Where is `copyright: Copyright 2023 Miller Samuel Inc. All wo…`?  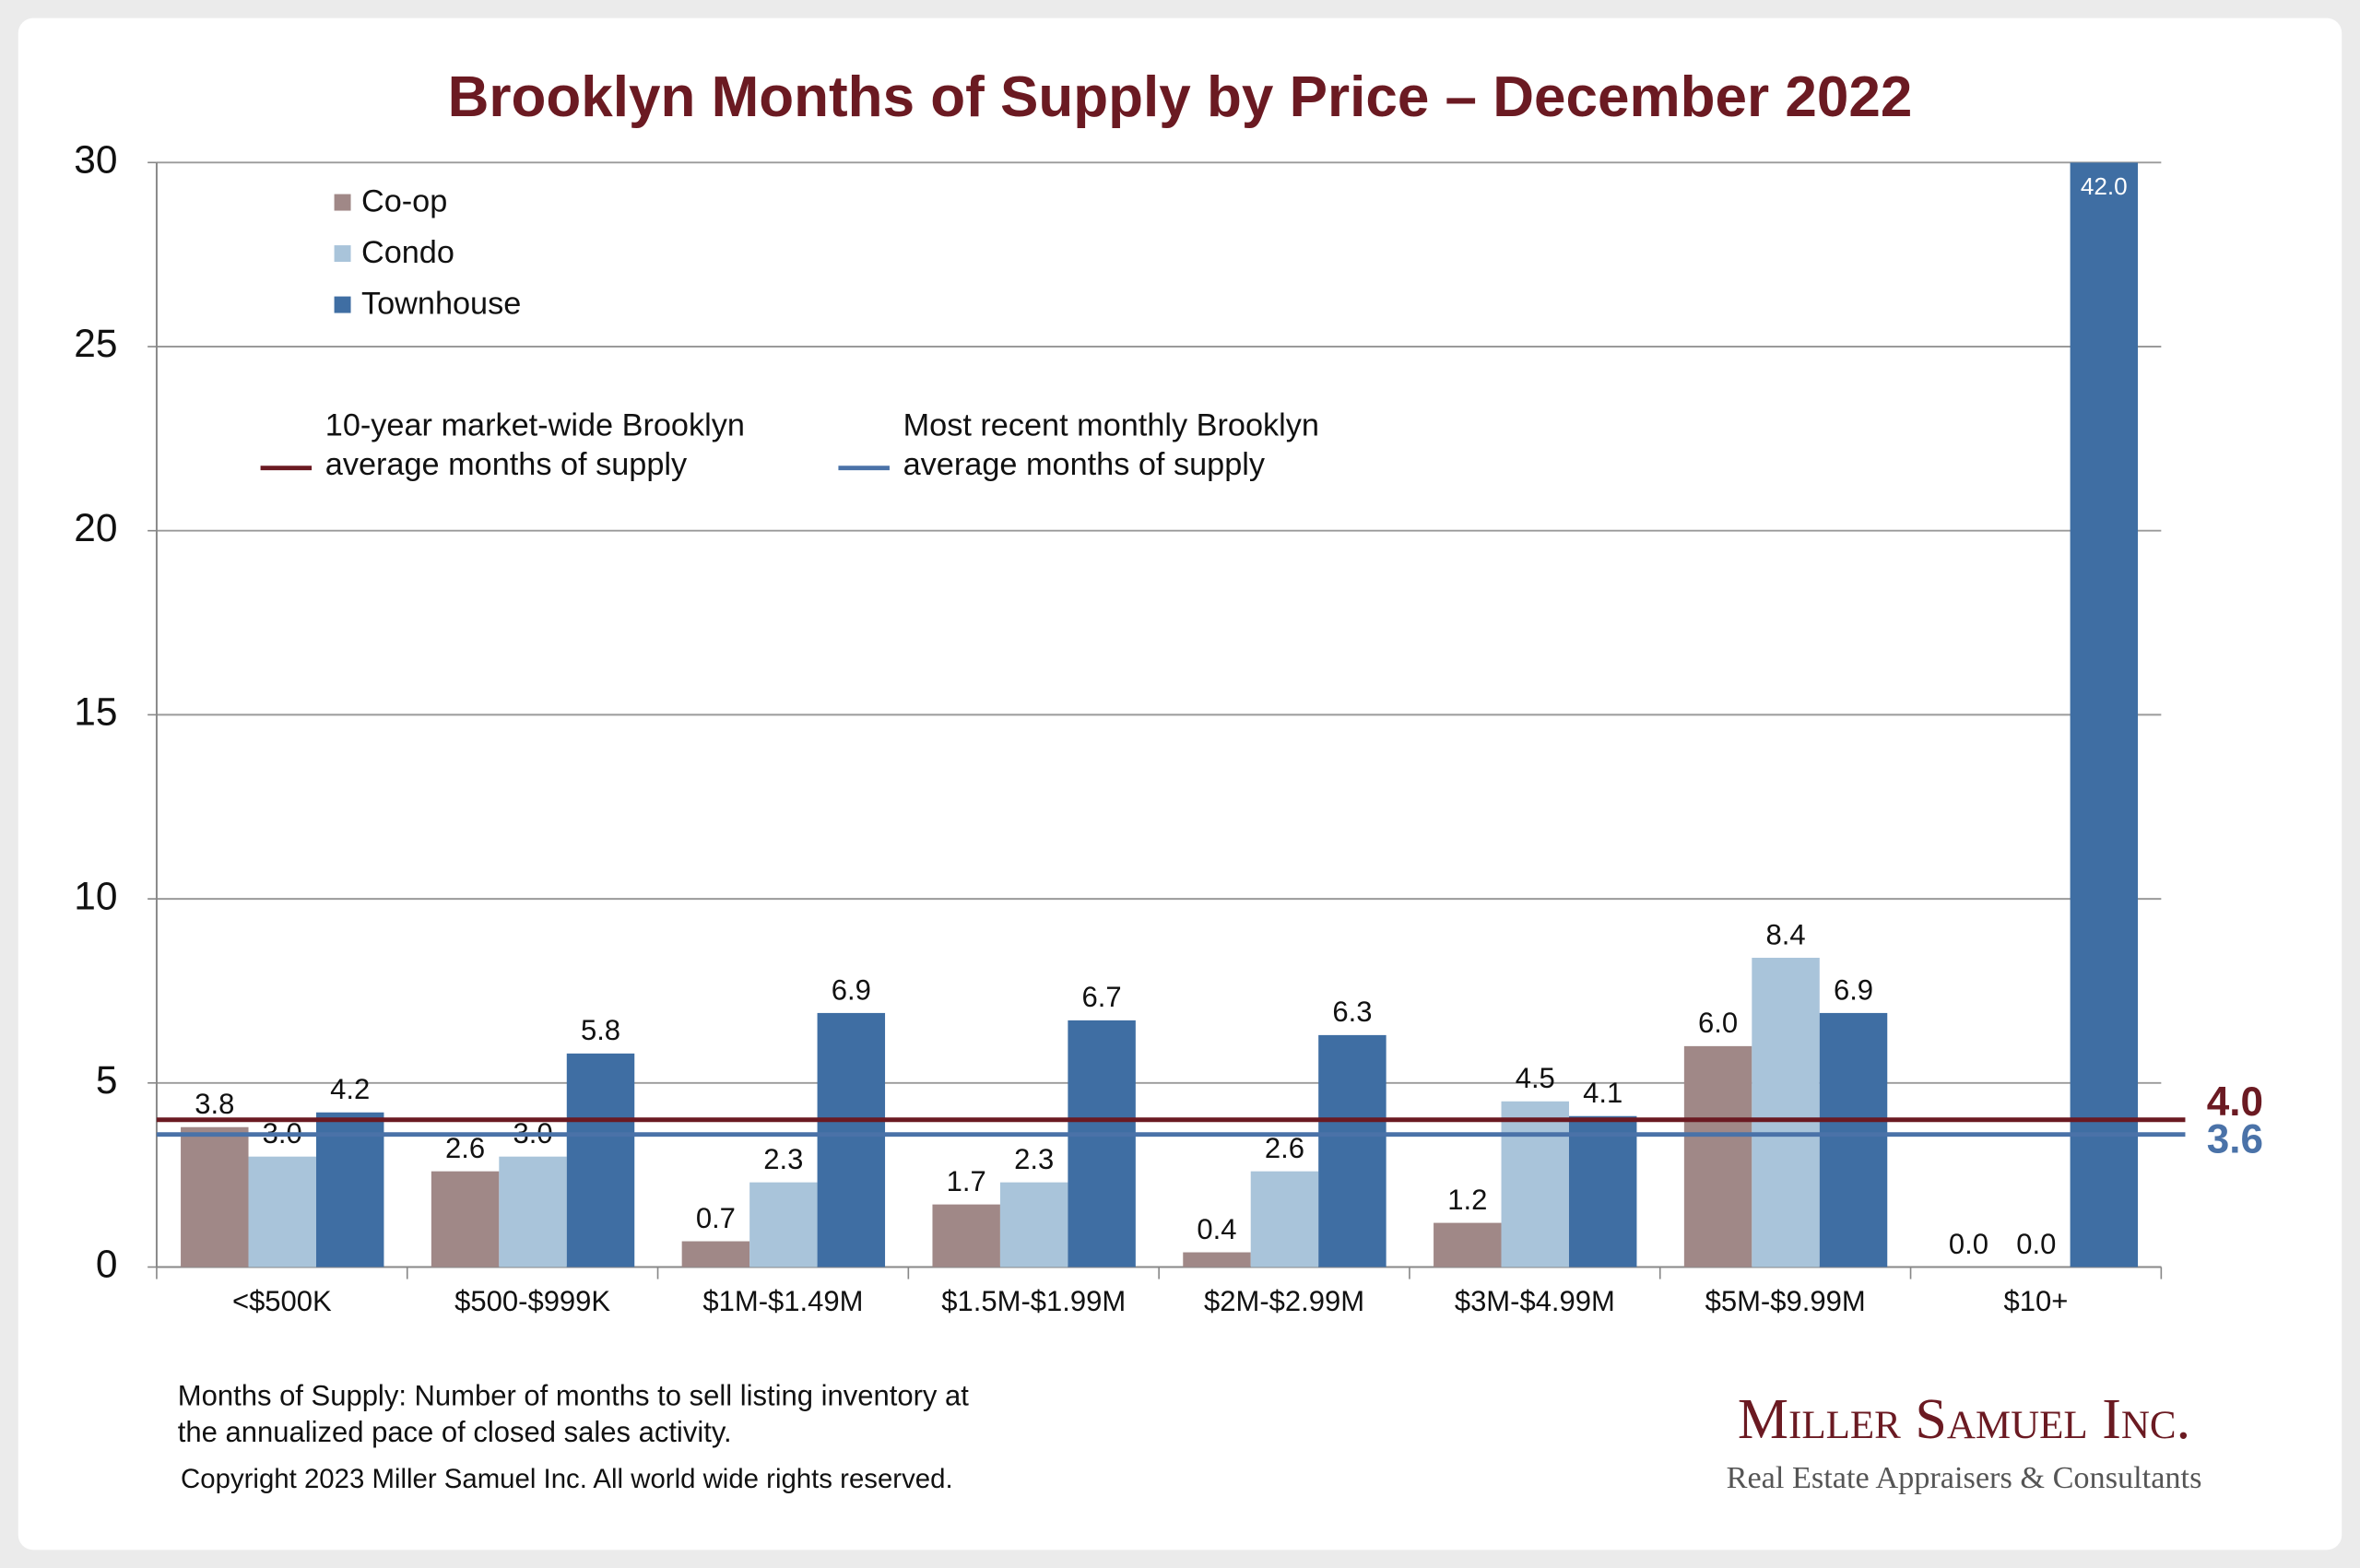
copyright: Copyright 2023 Miller Samuel Inc. All wo… is located at coordinates (567, 1479).